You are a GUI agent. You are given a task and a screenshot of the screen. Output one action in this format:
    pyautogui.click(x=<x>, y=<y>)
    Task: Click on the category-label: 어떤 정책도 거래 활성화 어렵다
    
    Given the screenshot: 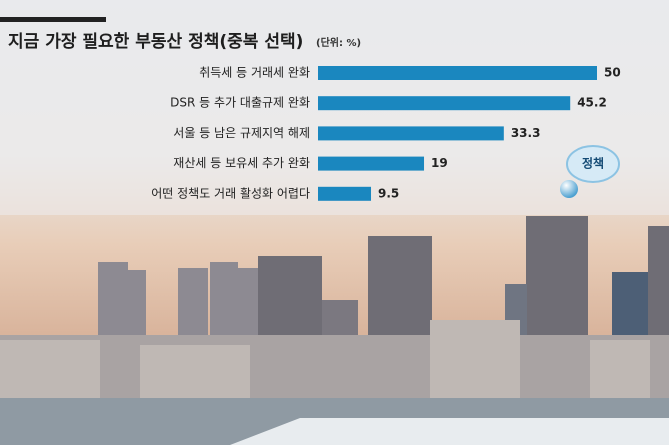 What is the action you would take?
    pyautogui.click(x=230, y=192)
    